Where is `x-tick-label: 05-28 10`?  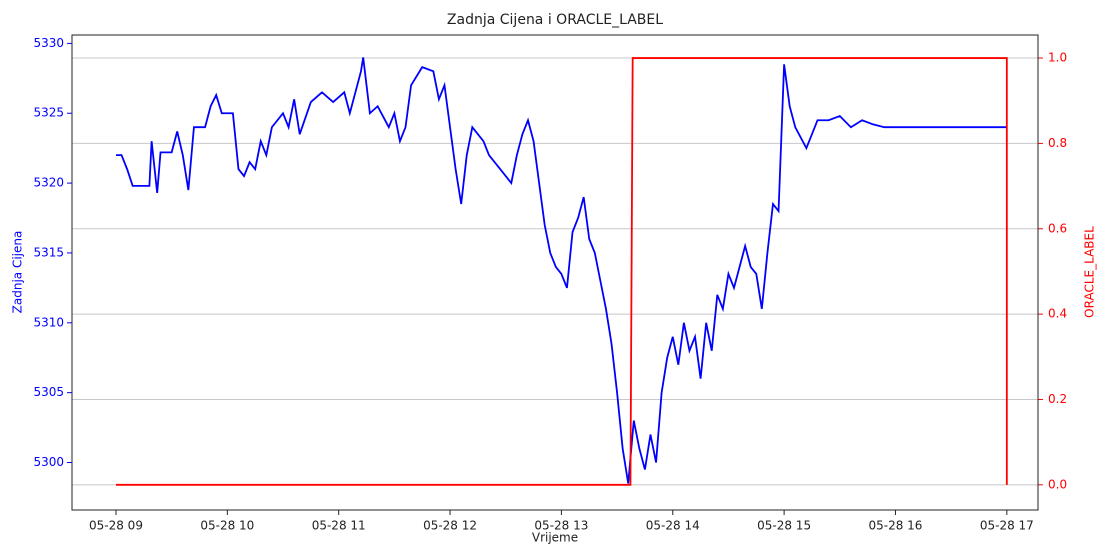
x-tick-label: 05-28 10 is located at coordinates (227, 526).